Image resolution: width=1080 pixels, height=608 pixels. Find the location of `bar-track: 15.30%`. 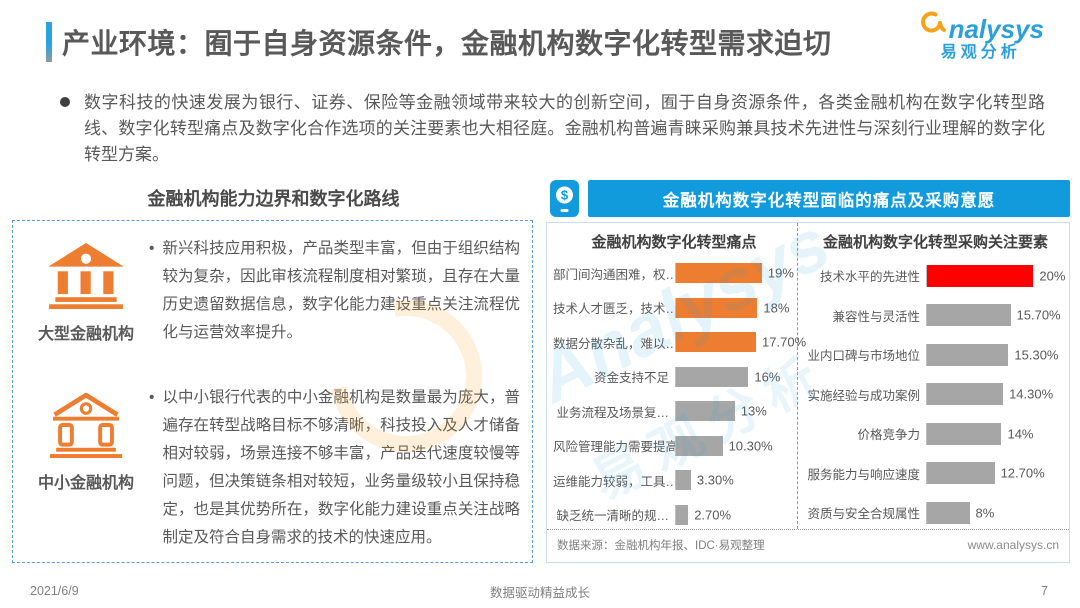

bar-track: 15.30% is located at coordinates (996, 354).